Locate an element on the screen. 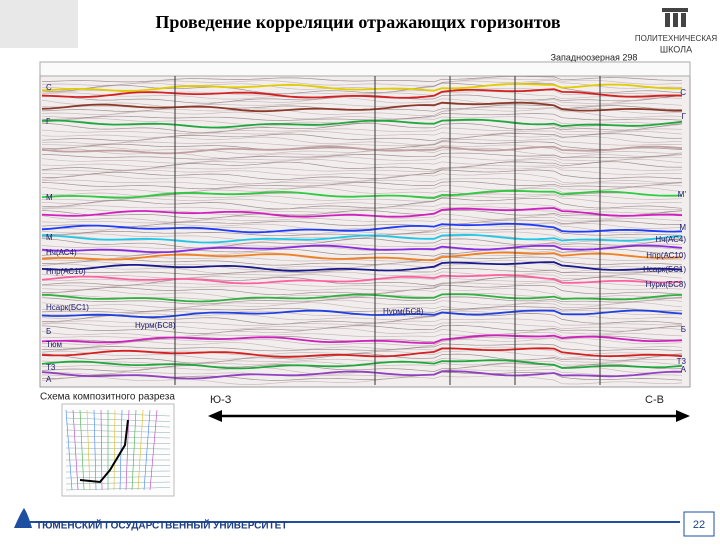 Image resolution: width=720 pixels, height=545 pixels. well-name: Западноозерная 298 is located at coordinates (594, 57).